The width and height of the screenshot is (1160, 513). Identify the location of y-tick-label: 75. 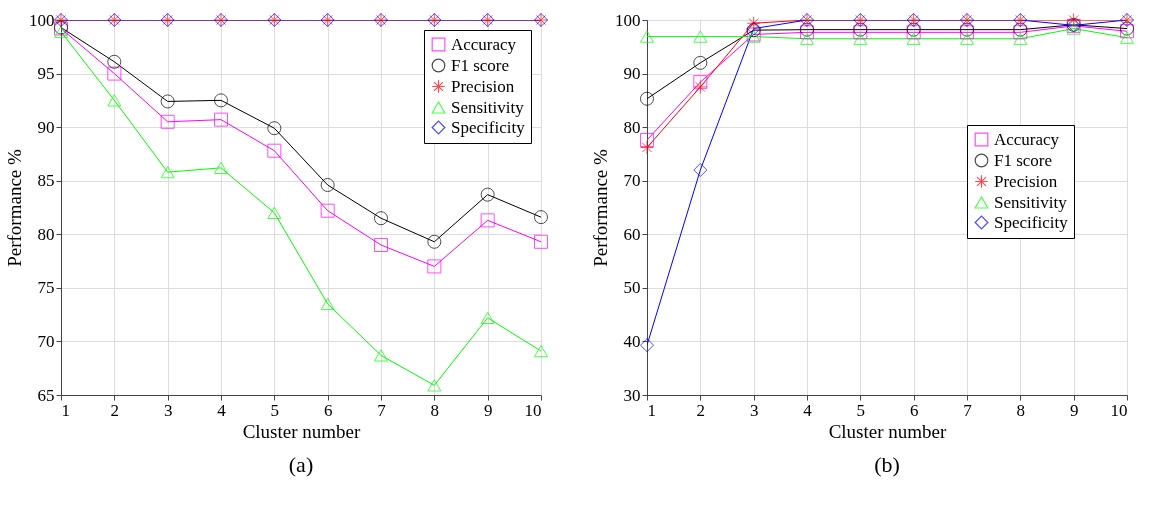
(46, 288).